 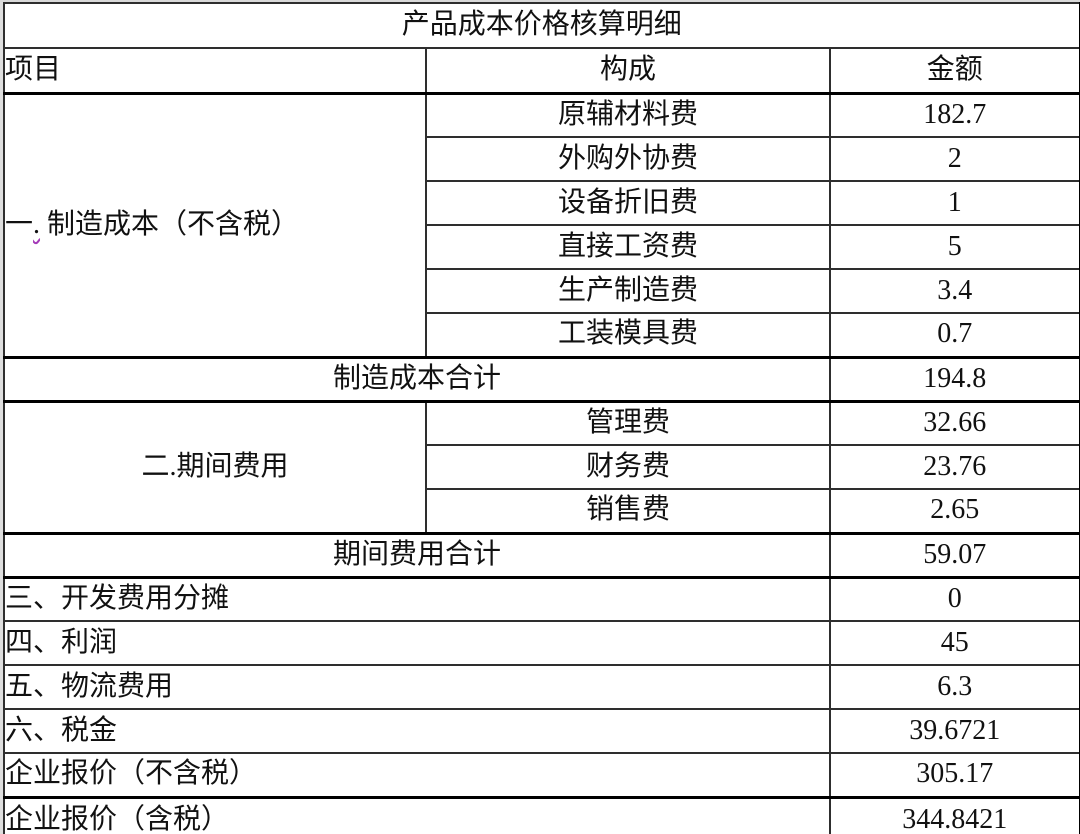 I want to click on header-amount: 金额, so click(x=954, y=71).